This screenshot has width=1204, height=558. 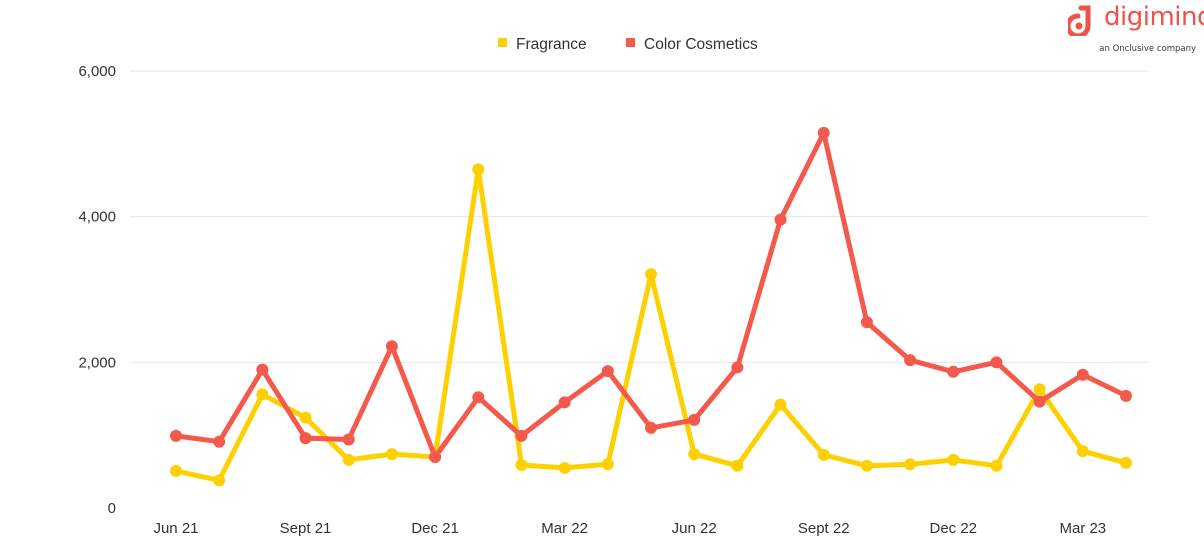 I want to click on x-tick-label: Sept 21, so click(x=306, y=528).